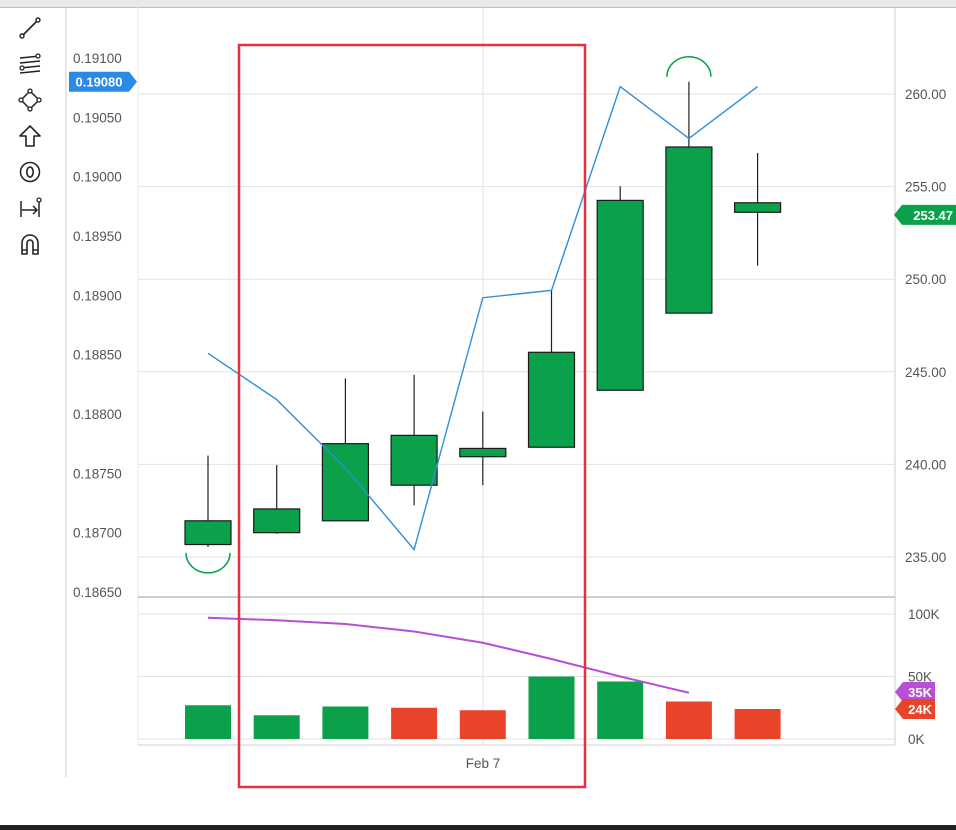 The width and height of the screenshot is (956, 830). Describe the element at coordinates (916, 739) in the screenshot. I see `volume-tick-label: 0K` at that location.